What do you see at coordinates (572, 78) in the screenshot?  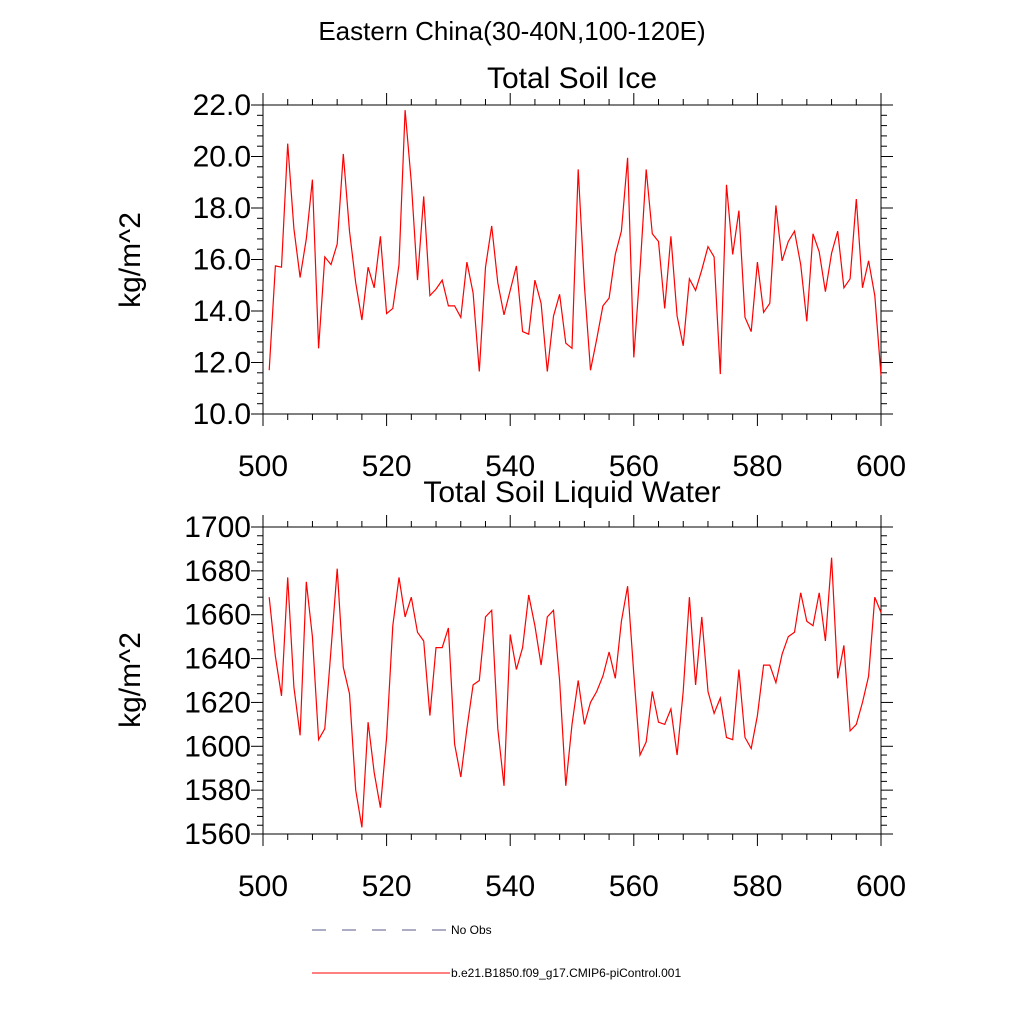 I see `panel-title: Total Soil Ice` at bounding box center [572, 78].